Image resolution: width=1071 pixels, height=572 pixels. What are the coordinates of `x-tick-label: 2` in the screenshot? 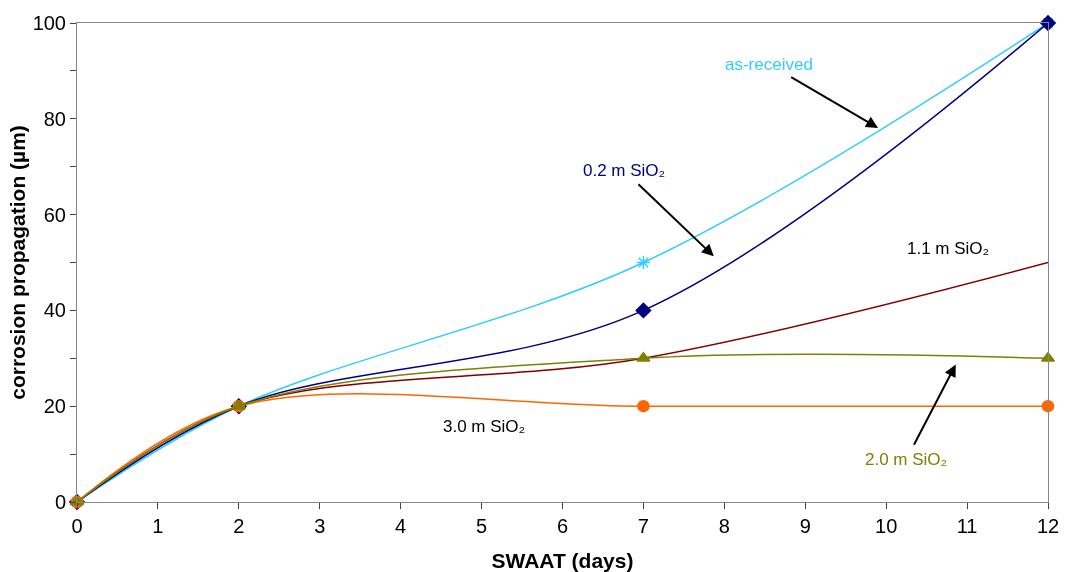 It's located at (239, 526).